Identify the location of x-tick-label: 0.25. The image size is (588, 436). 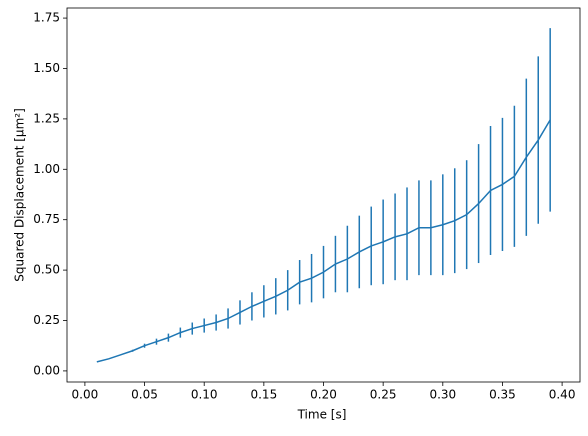
(383, 395).